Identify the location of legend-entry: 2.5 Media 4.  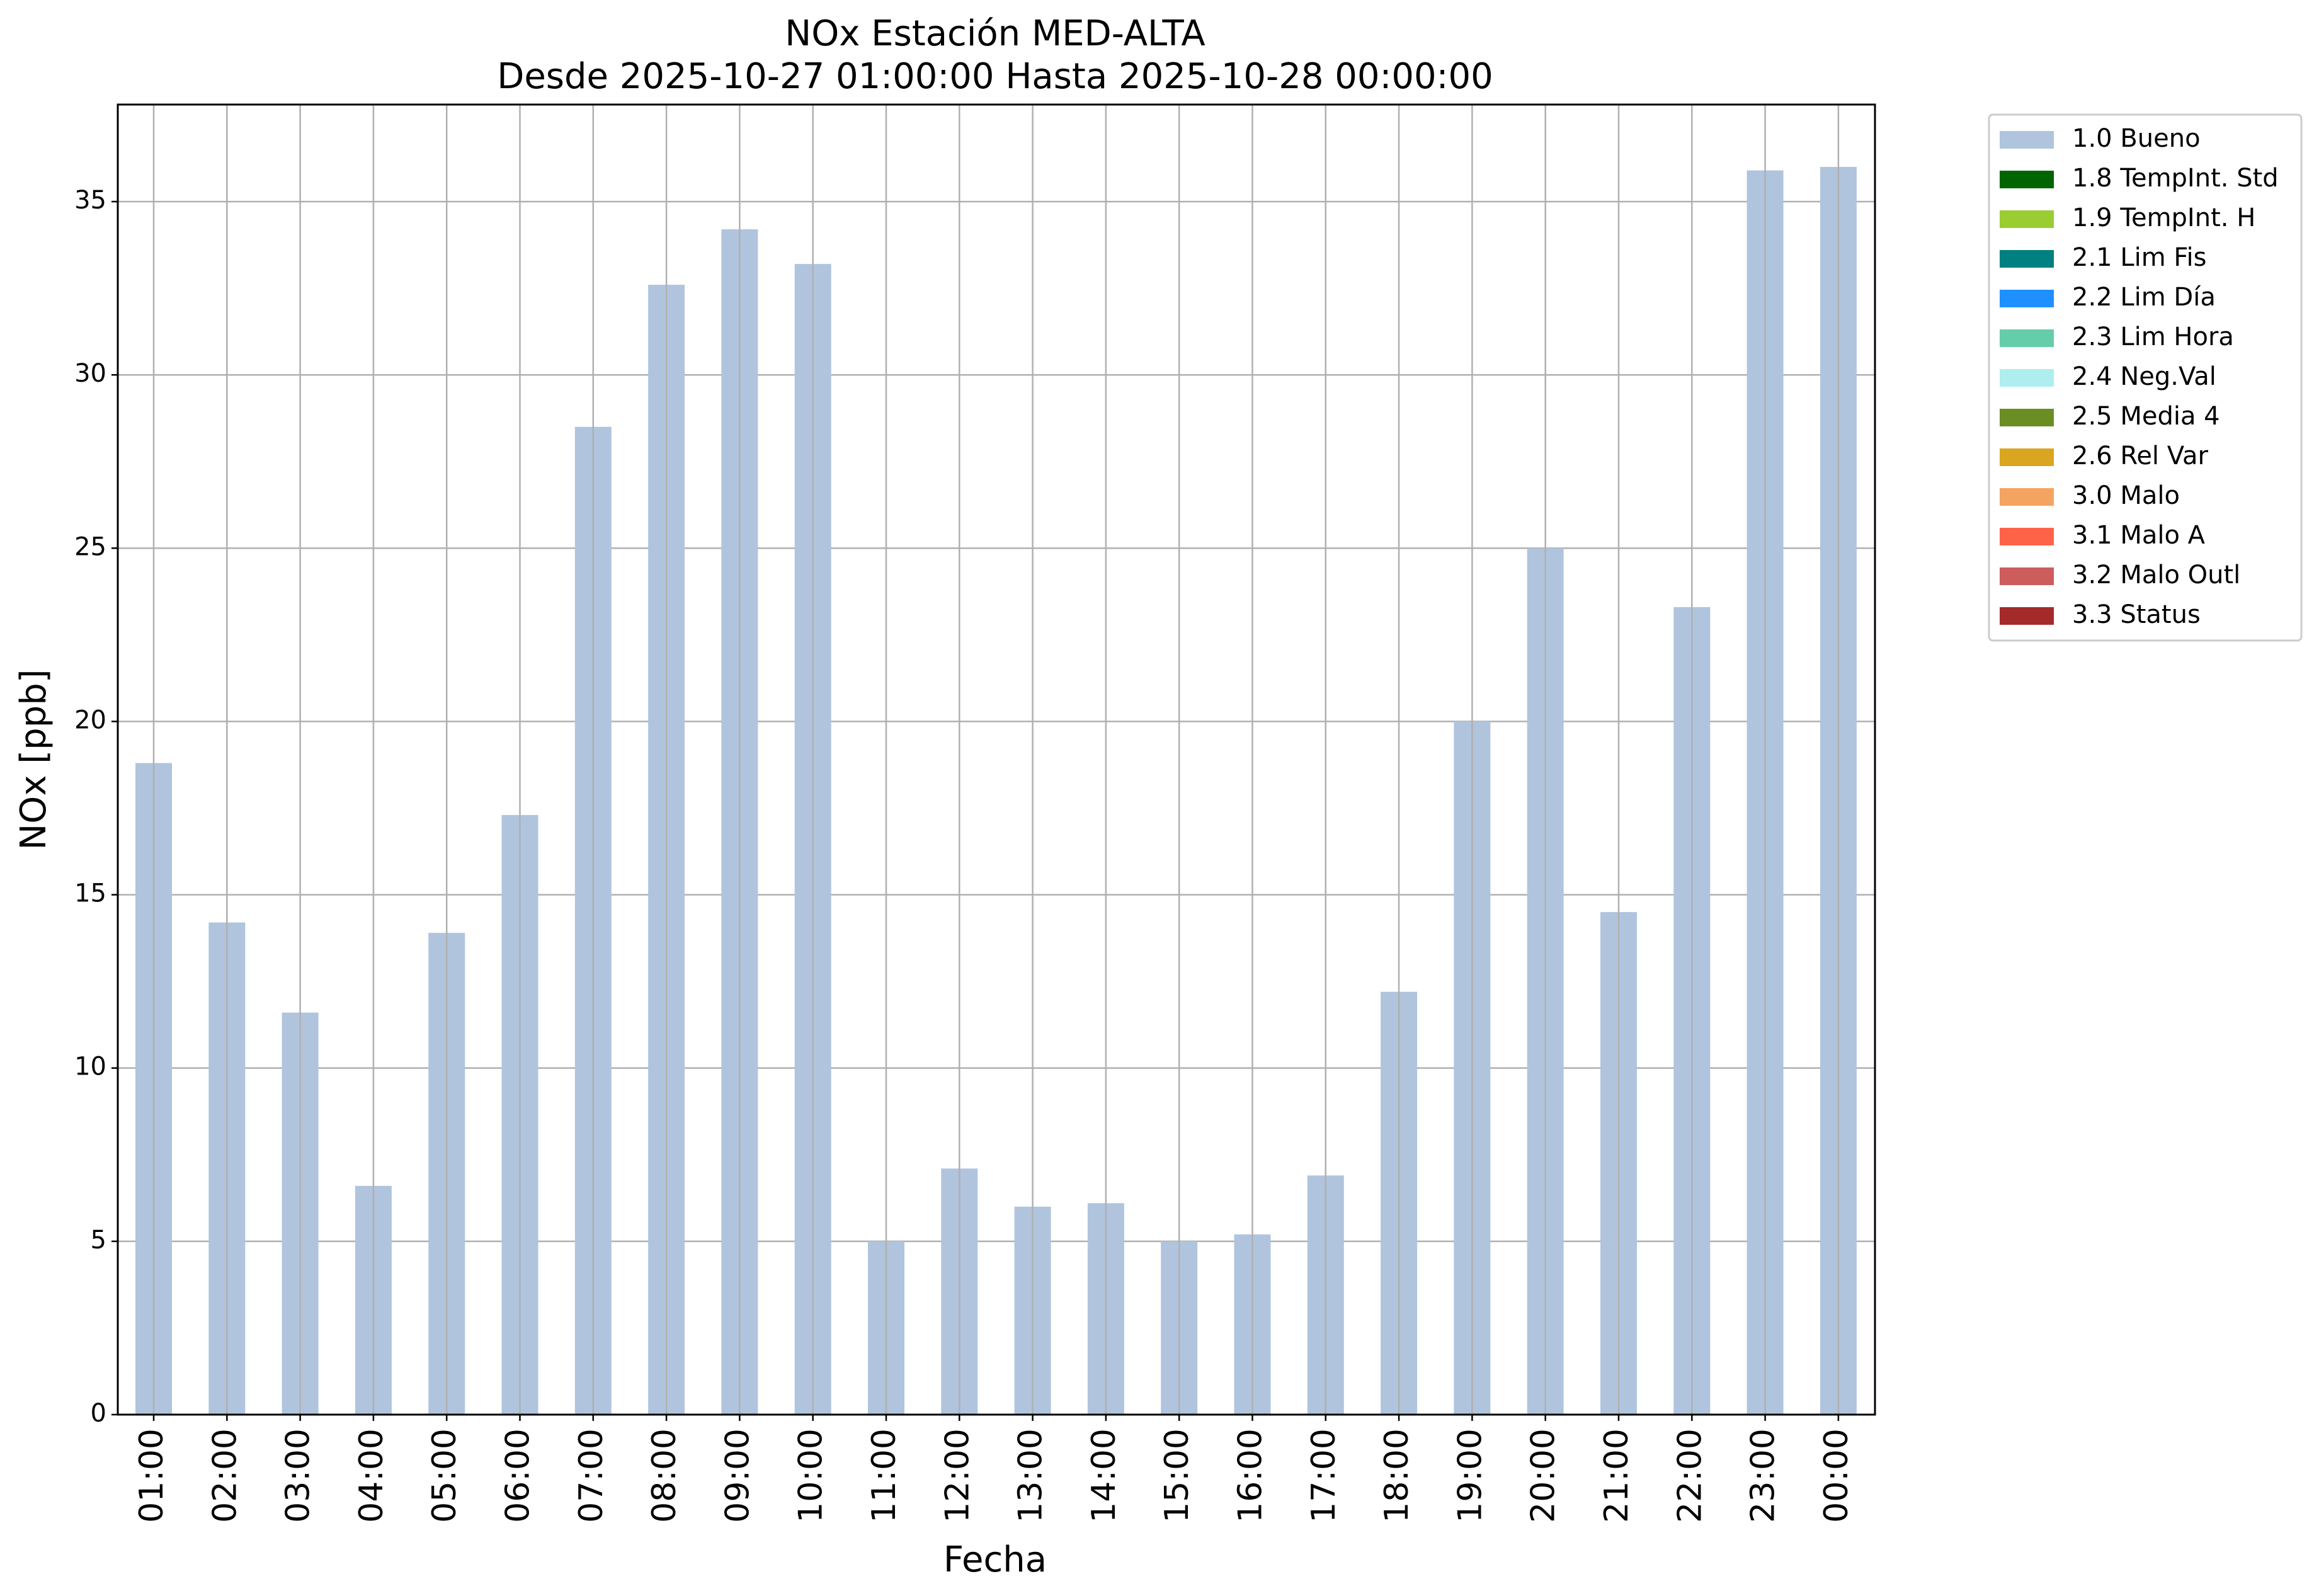
(2146, 416).